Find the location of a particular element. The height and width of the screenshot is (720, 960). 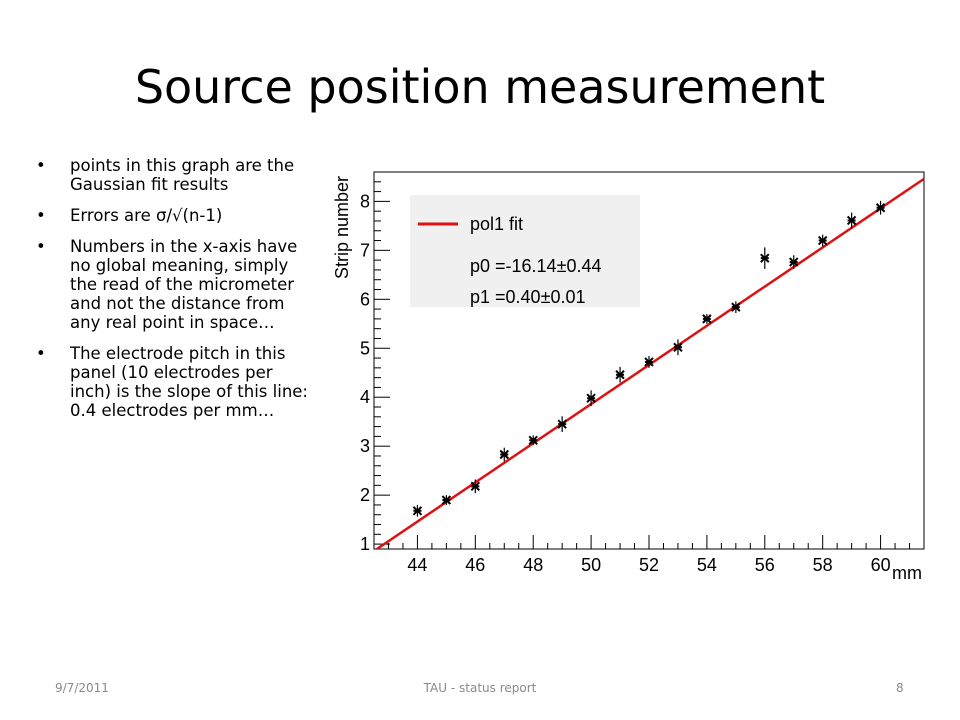

y-tick-label: 1 is located at coordinates (365, 544).